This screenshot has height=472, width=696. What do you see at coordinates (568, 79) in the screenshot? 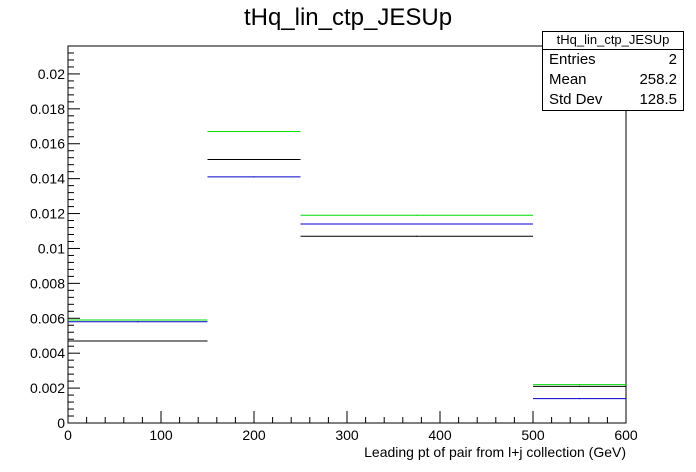
I see `stats-label: Mean` at bounding box center [568, 79].